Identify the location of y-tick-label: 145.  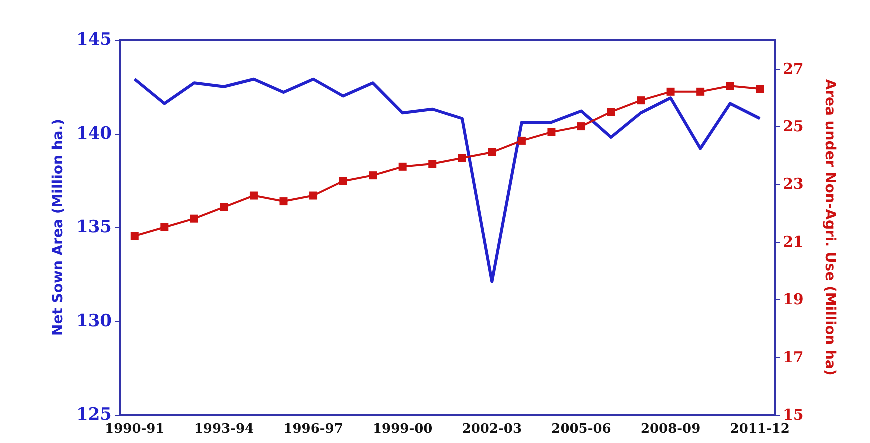
(94, 40).